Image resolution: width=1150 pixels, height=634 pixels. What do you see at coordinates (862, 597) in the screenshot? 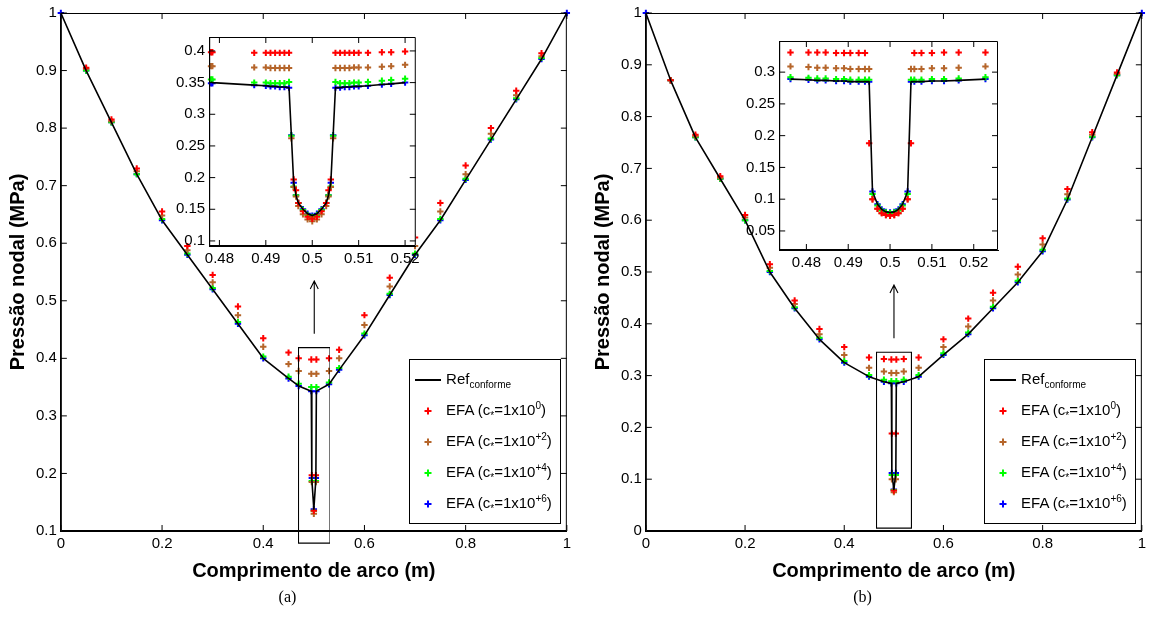
I see `text: (b)` at bounding box center [862, 597].